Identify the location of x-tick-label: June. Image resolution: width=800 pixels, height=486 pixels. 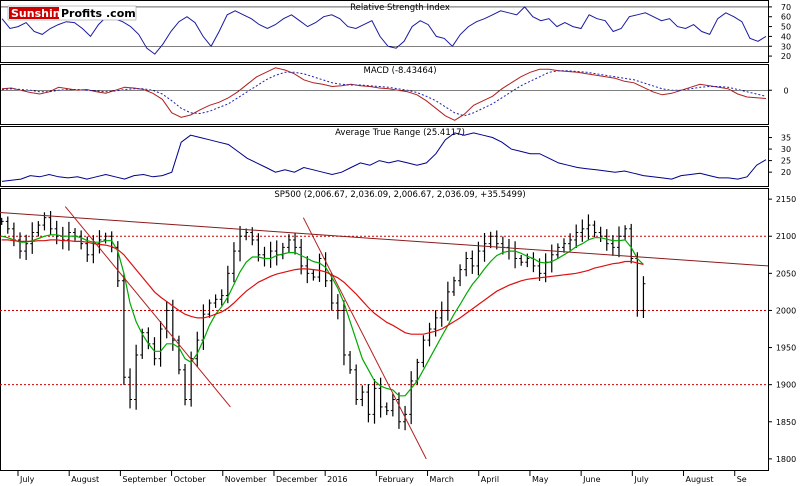
(591, 479).